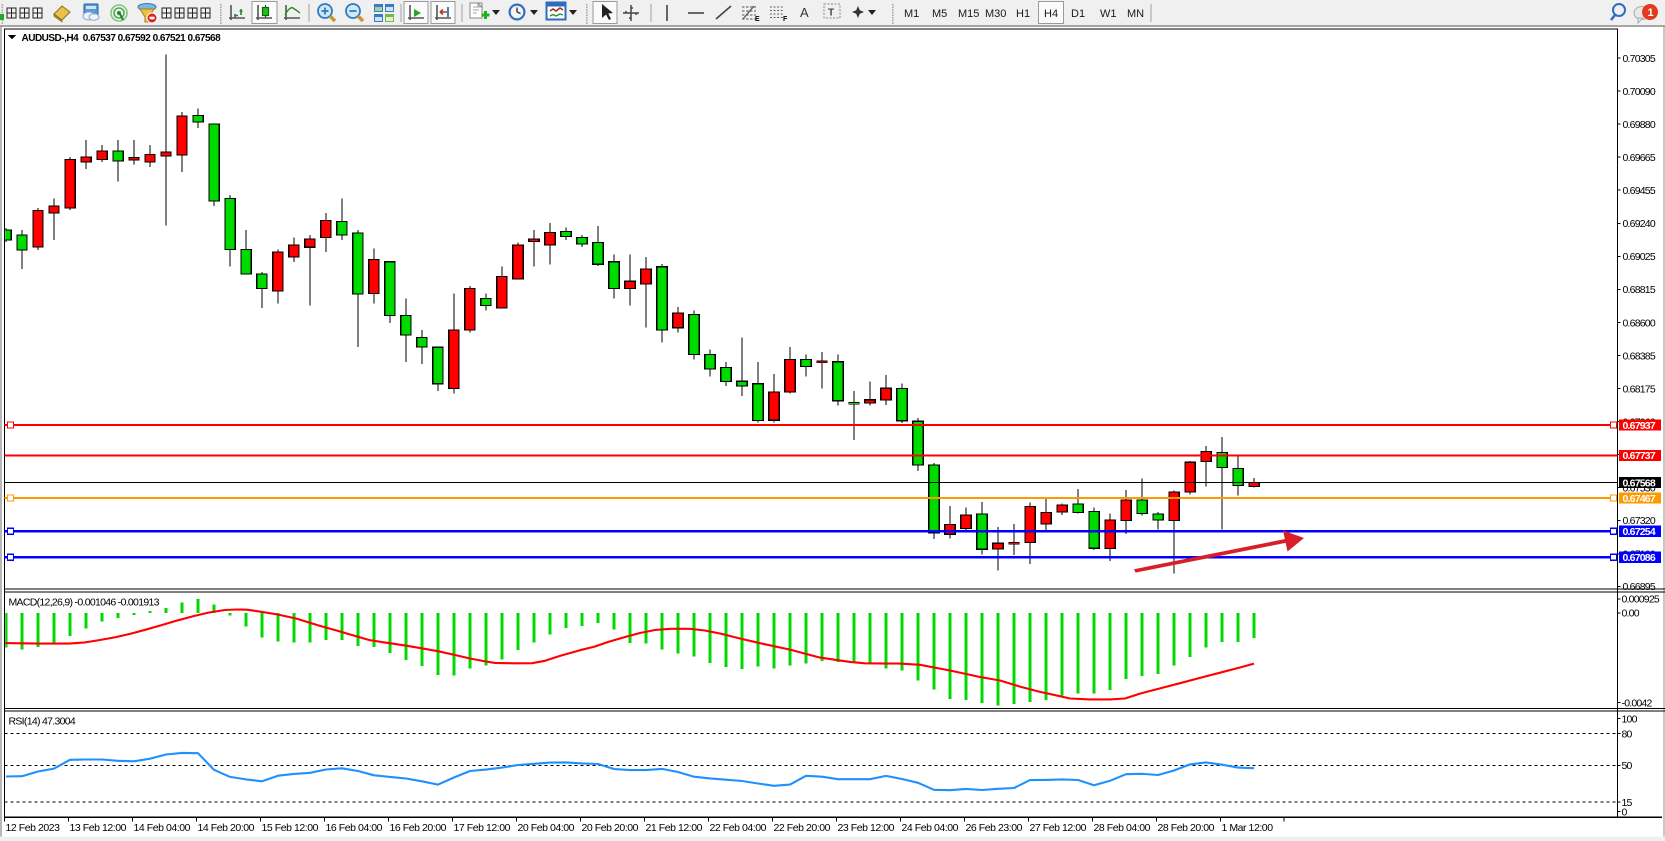  Describe the element at coordinates (1023, 14) in the screenshot. I see `svg-text: H1` at that location.